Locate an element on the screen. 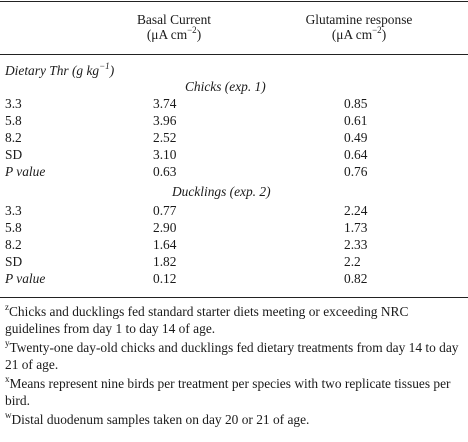  cell-basal: 2.52 is located at coordinates (165, 137).